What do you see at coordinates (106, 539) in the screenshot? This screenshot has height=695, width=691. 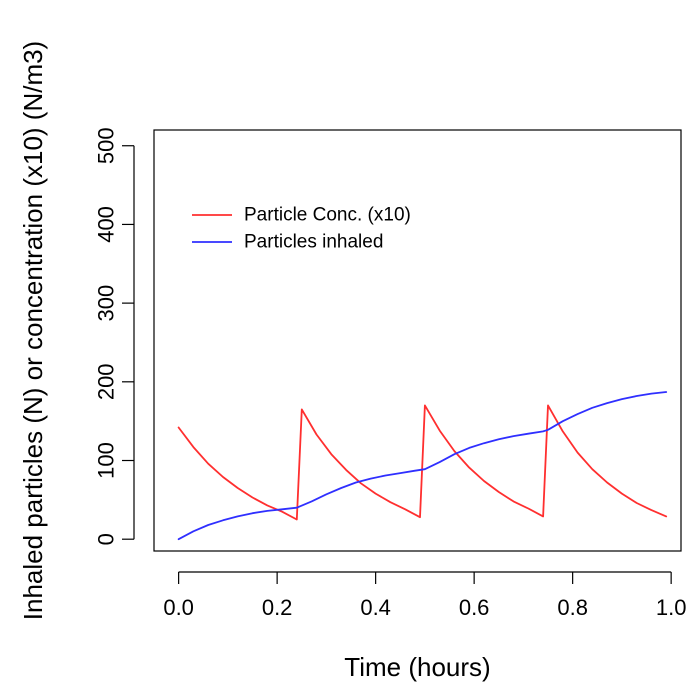 I see `y-tick-label: 0` at bounding box center [106, 539].